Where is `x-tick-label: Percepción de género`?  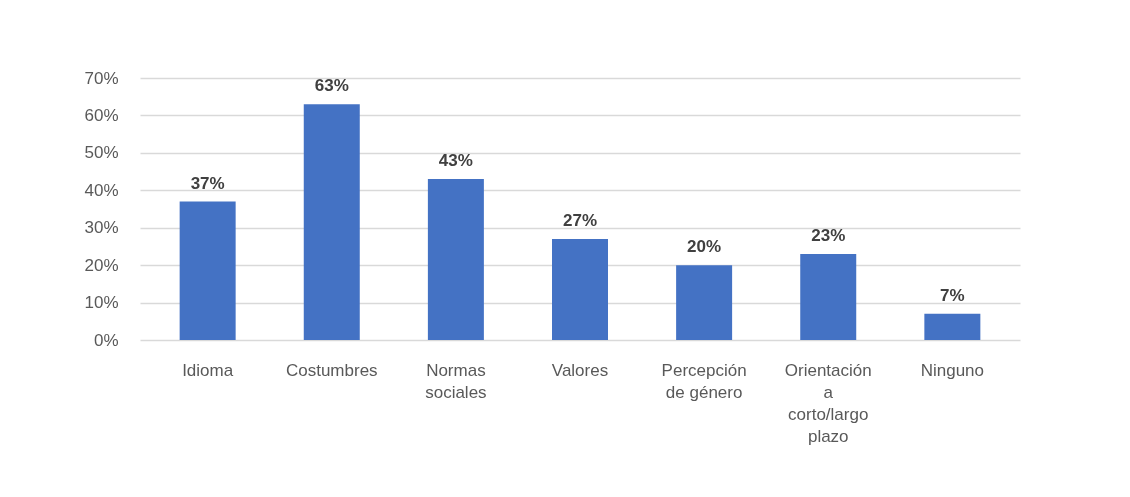 x-tick-label: Percepción de género is located at coordinates (704, 381).